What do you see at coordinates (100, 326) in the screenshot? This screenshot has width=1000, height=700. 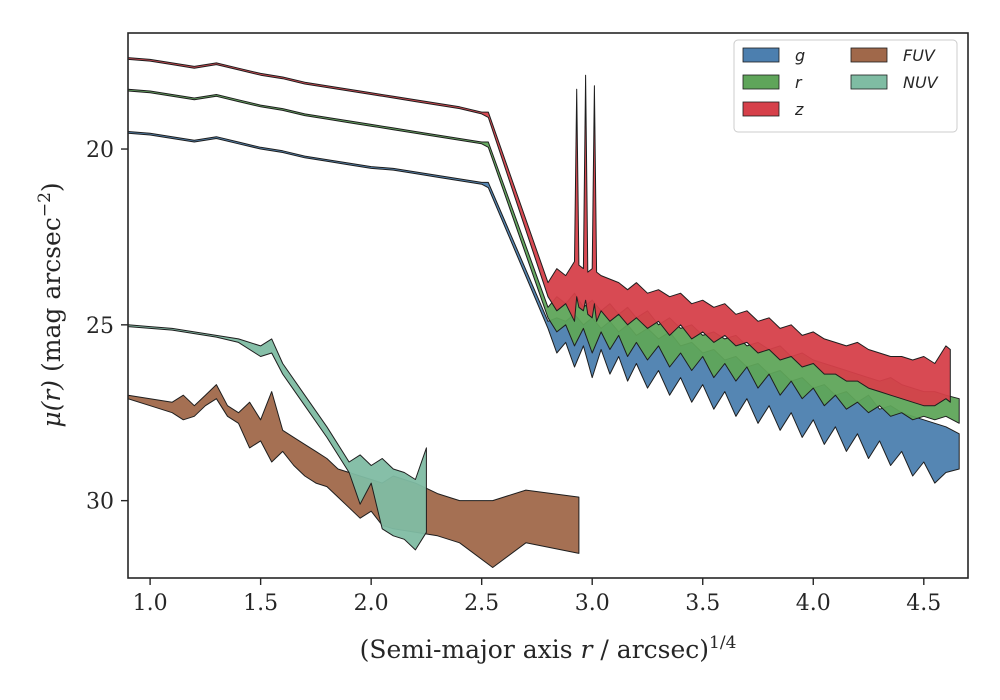 I see `y-tick-label: 25` at bounding box center [100, 326].